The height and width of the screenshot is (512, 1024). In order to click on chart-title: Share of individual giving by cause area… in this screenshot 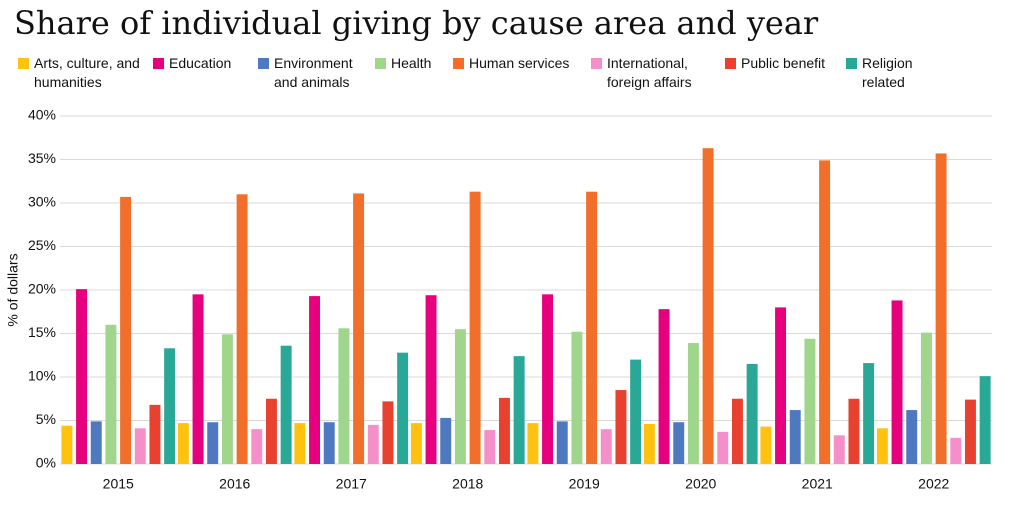, I will do `click(416, 23)`.